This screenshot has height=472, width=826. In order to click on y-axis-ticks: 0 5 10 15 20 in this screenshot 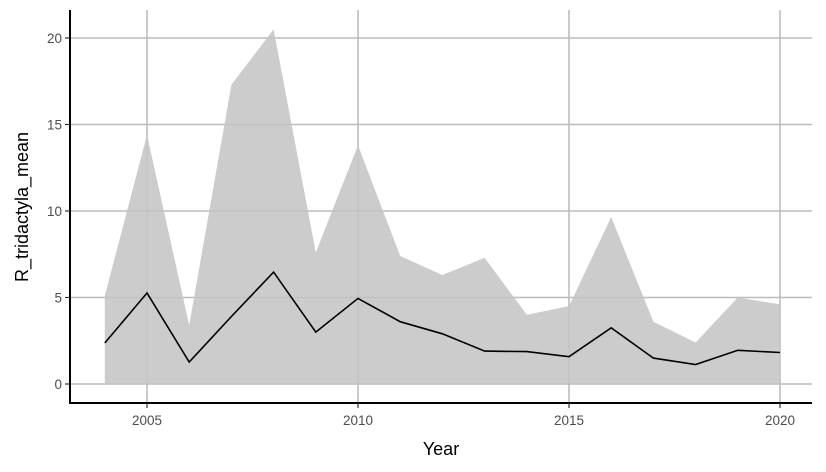, I will do `click(58, 211)`.